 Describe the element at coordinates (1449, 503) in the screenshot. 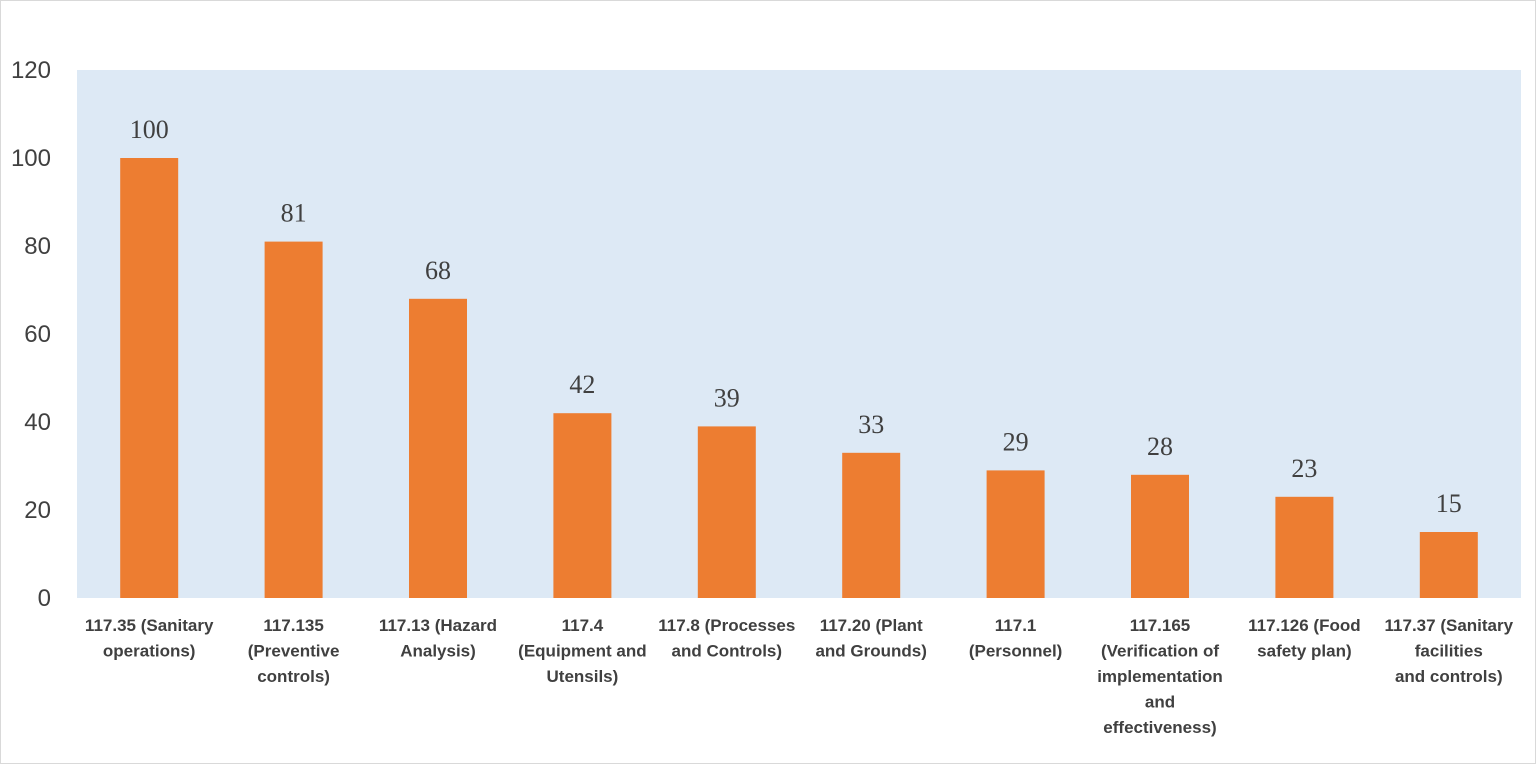

I see `data-label: 15` at that location.